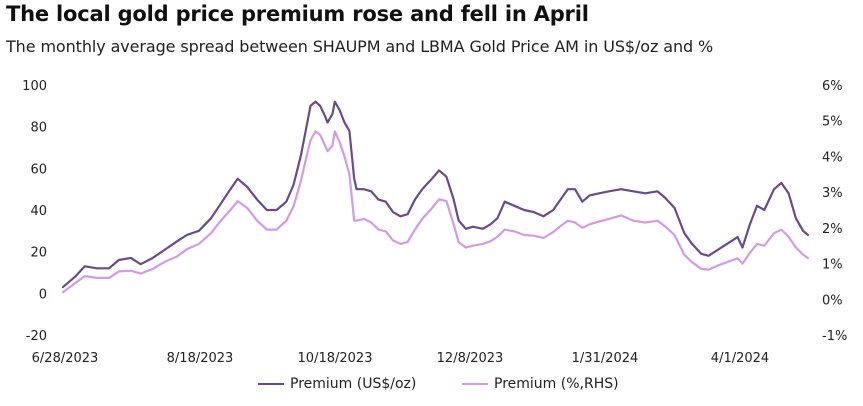  Describe the element at coordinates (200, 358) in the screenshot. I see `x-tick-label: 8/18/2023` at that location.